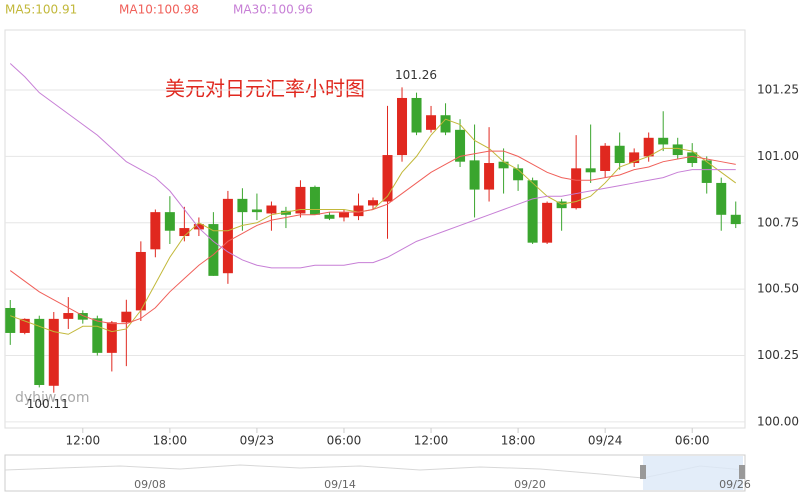 The width and height of the screenshot is (800, 497). Describe the element at coordinates (693, 473) in the screenshot. I see `navigator-selection` at that location.